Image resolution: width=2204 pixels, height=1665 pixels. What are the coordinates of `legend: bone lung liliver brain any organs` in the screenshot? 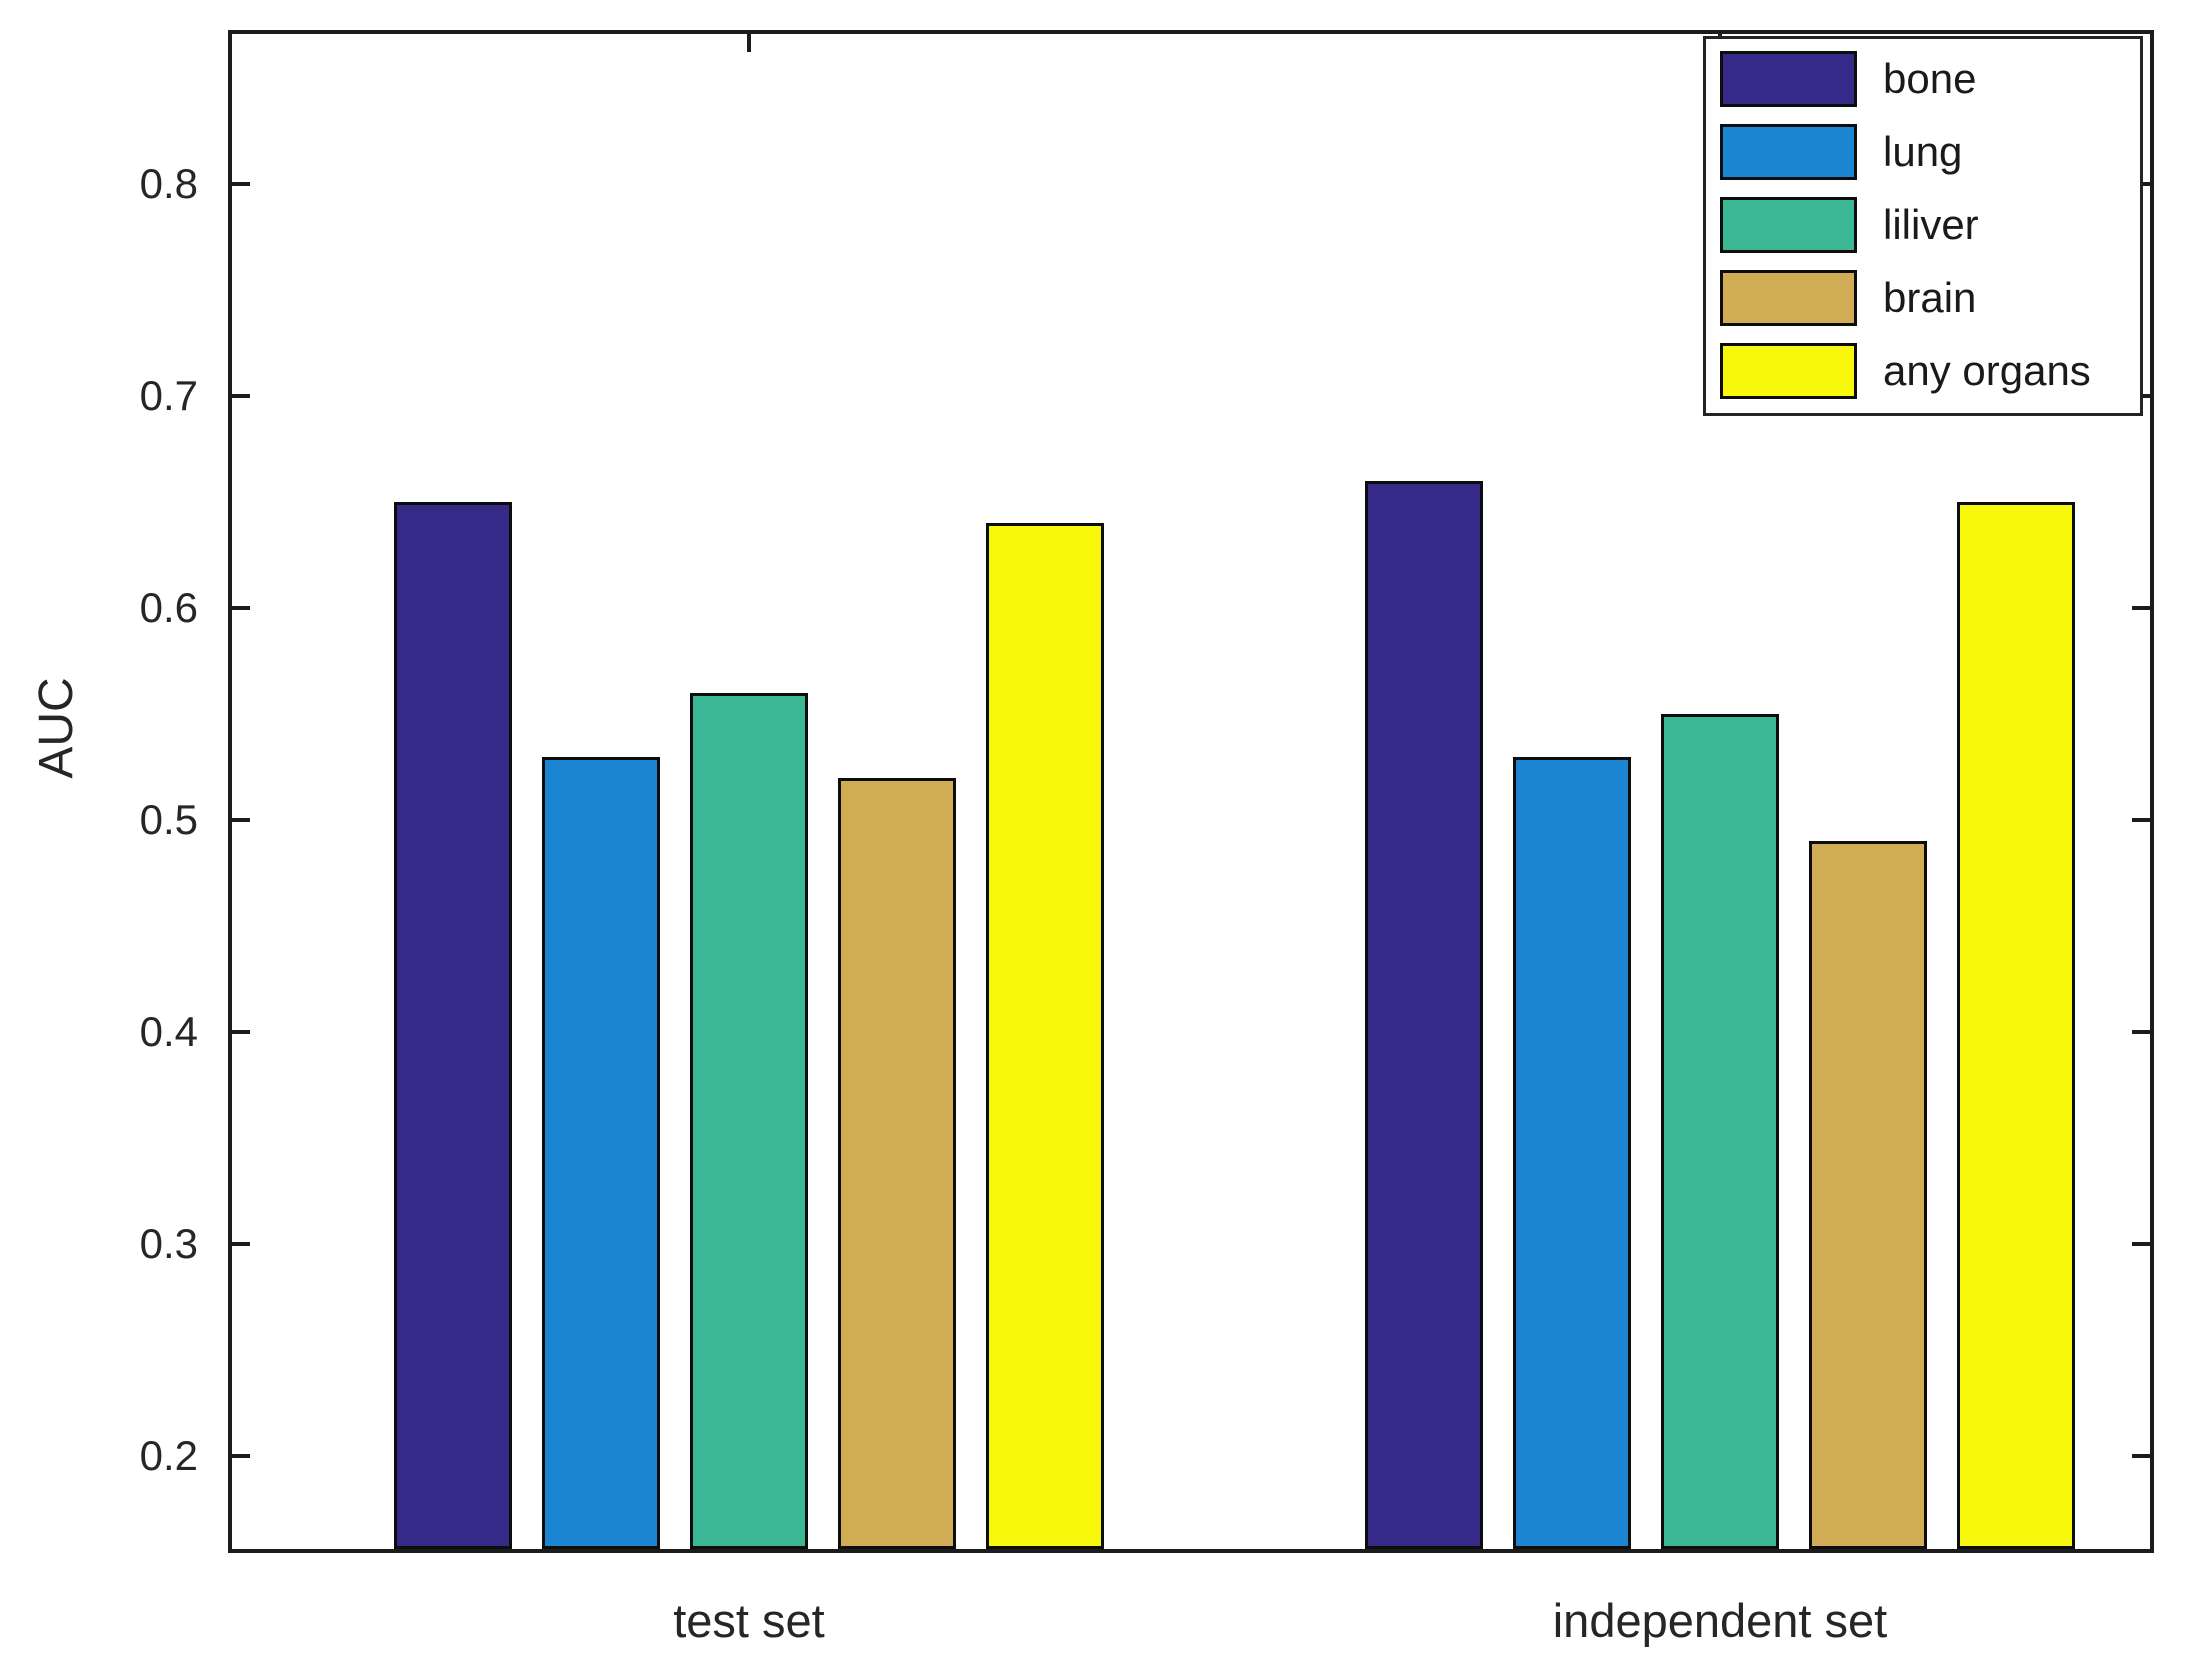 It's located at (1923, 226).